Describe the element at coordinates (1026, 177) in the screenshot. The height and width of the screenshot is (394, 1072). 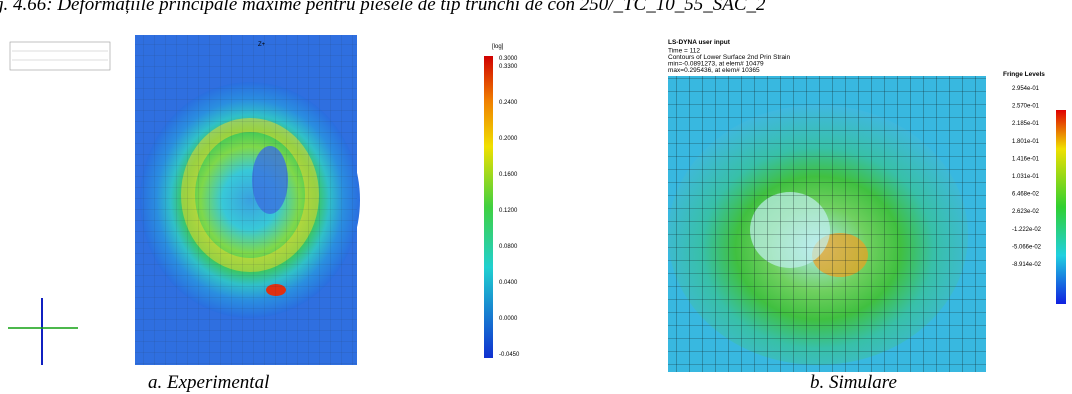
I see `fringe-level: 1.031e-01` at that location.